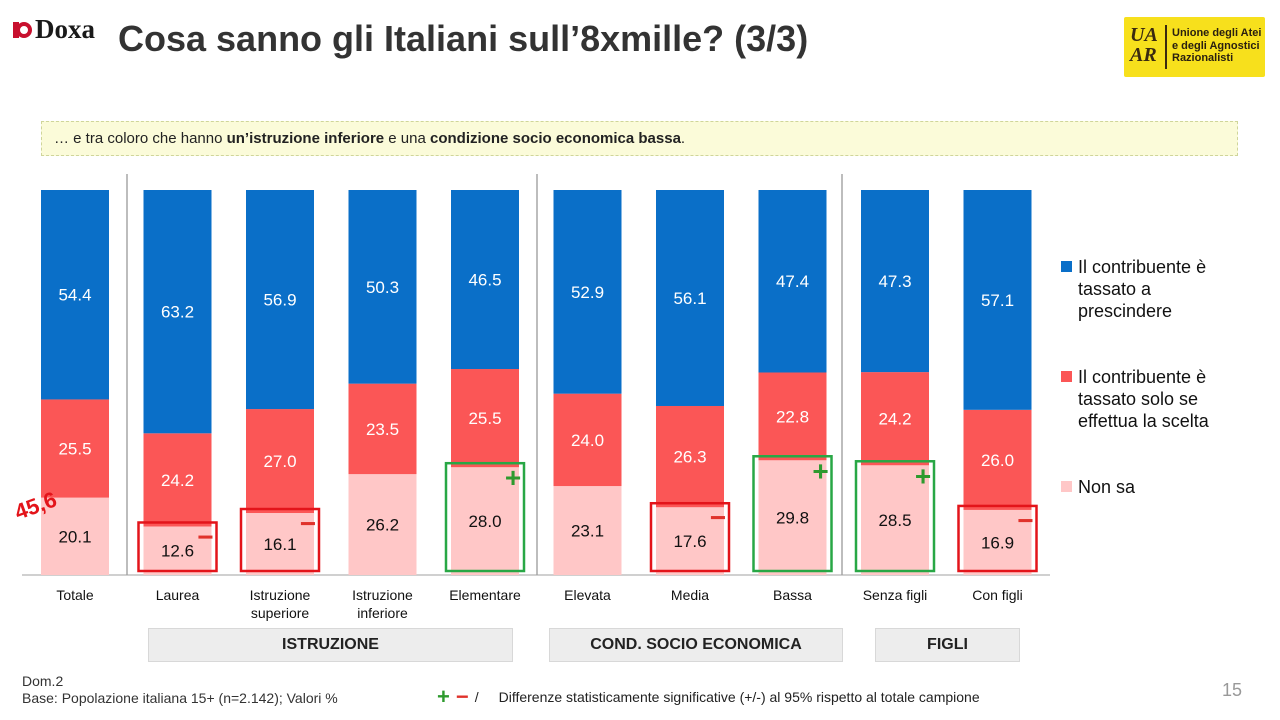 This screenshot has height=720, width=1280. I want to click on legend-label-blue: Il contribuente è tassato a prescindere, so click(1142, 289).